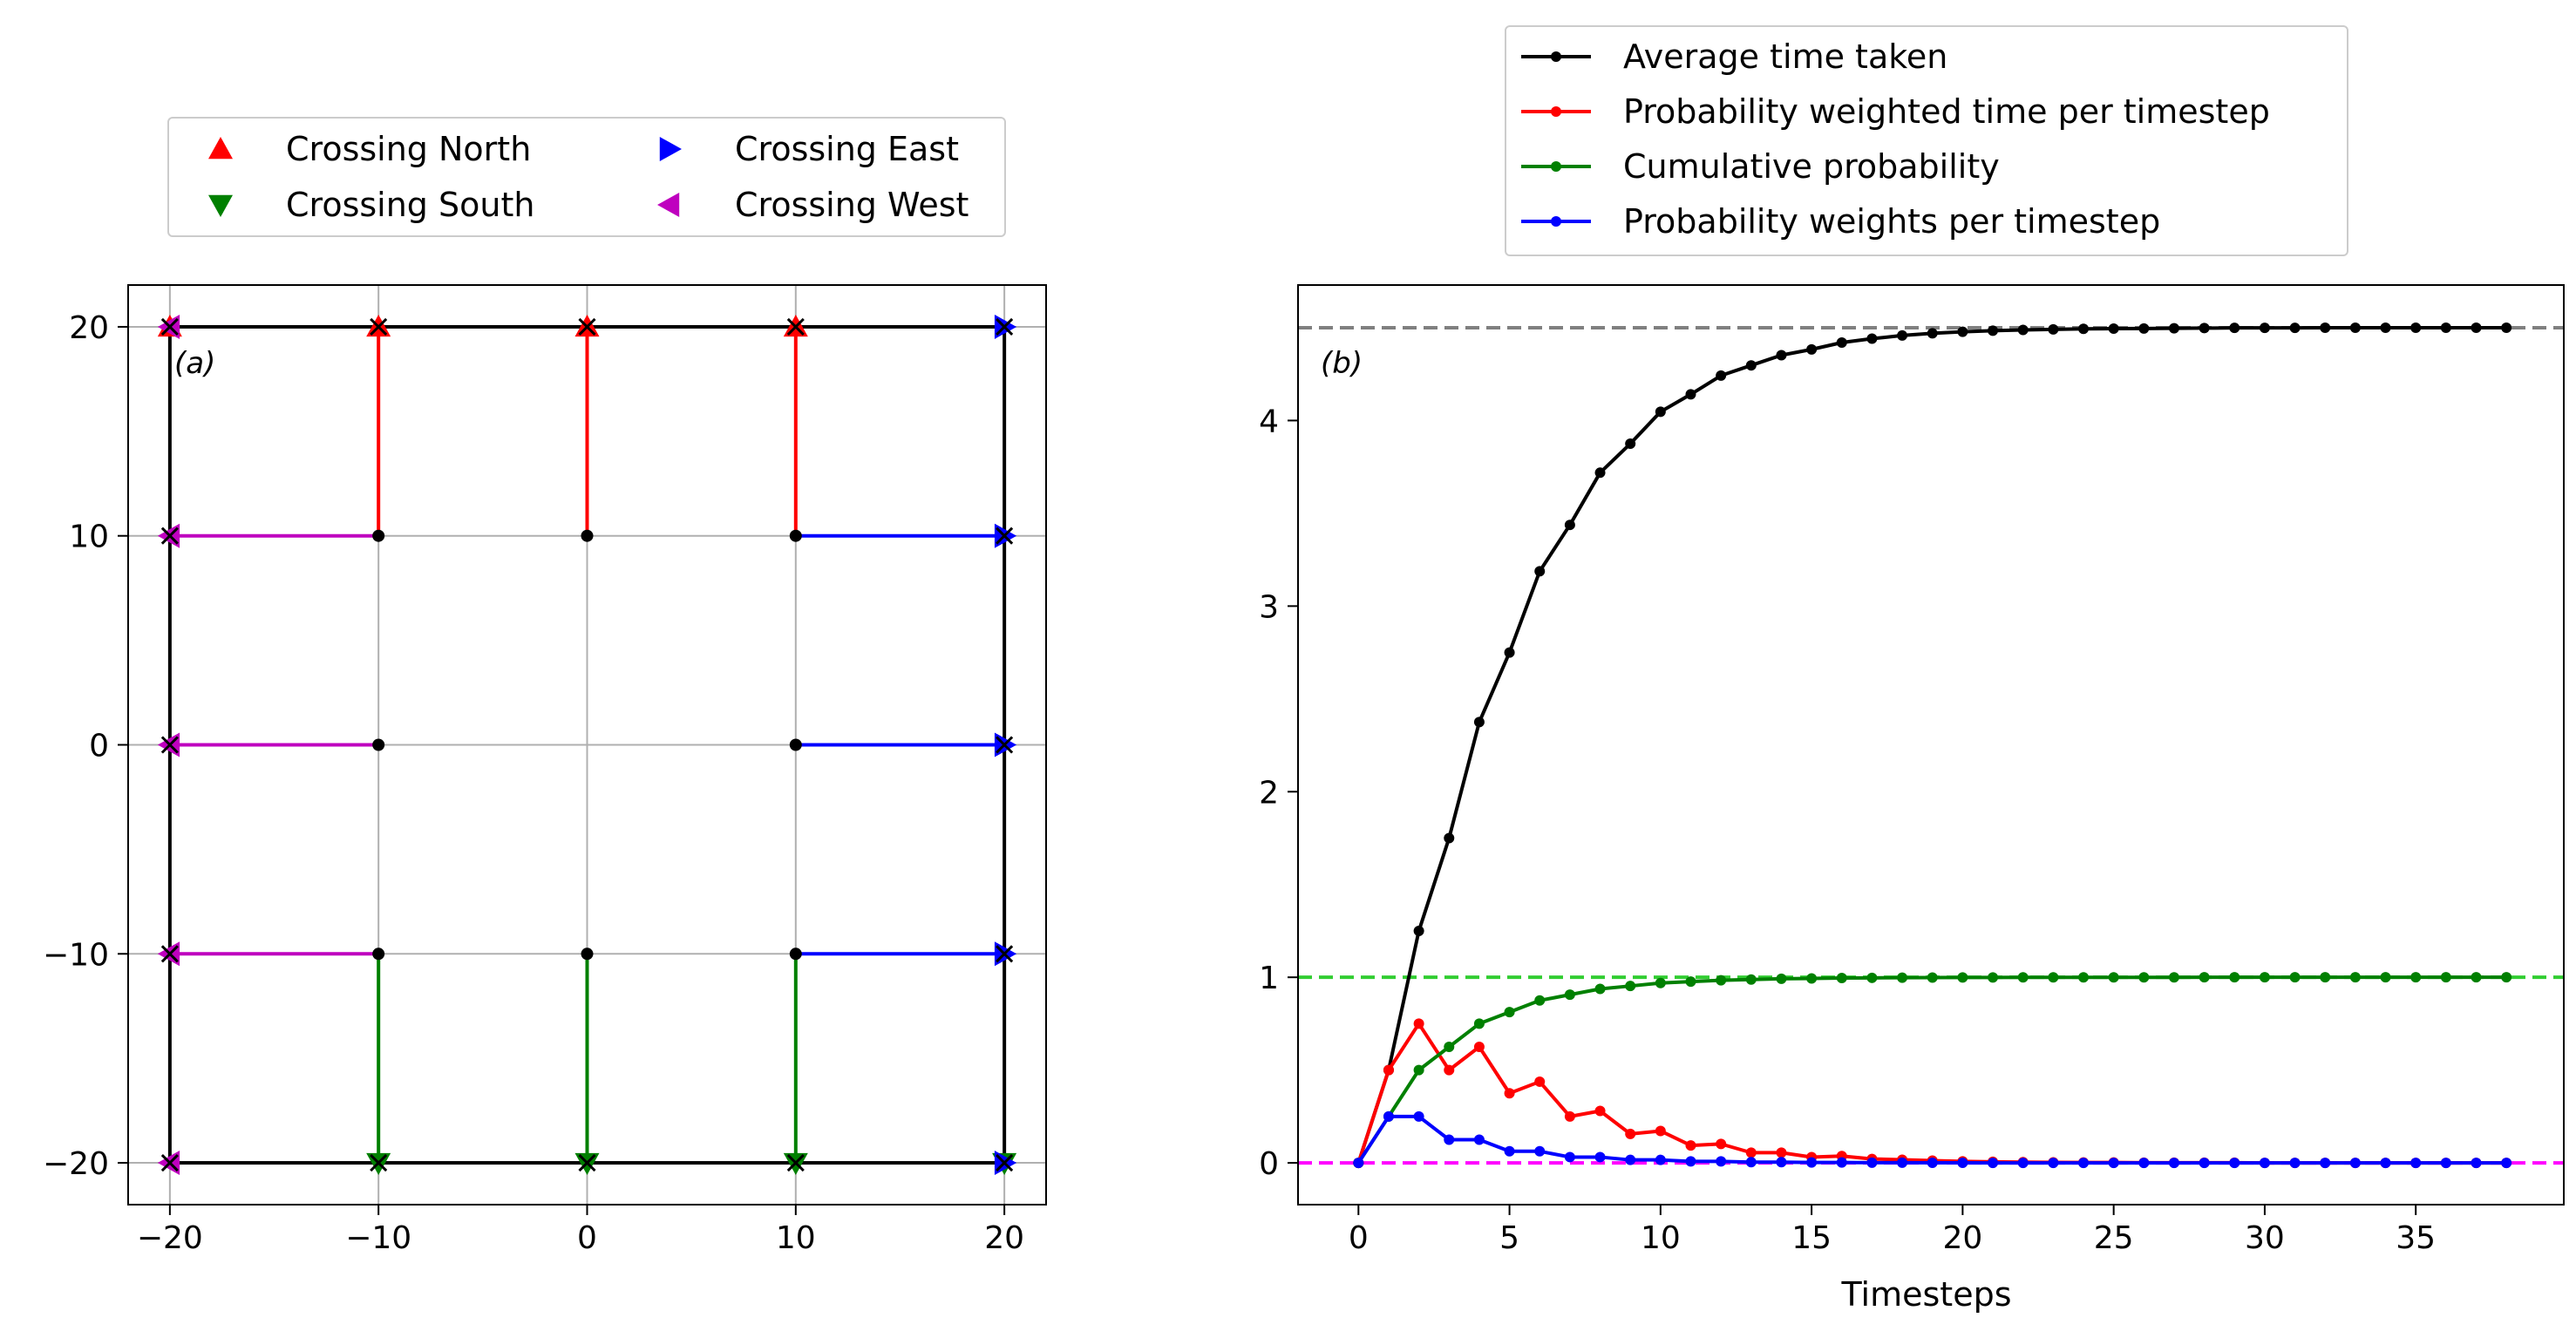  What do you see at coordinates (852, 205) in the screenshot?
I see `legend-label-crossing-west: Crossing West` at bounding box center [852, 205].